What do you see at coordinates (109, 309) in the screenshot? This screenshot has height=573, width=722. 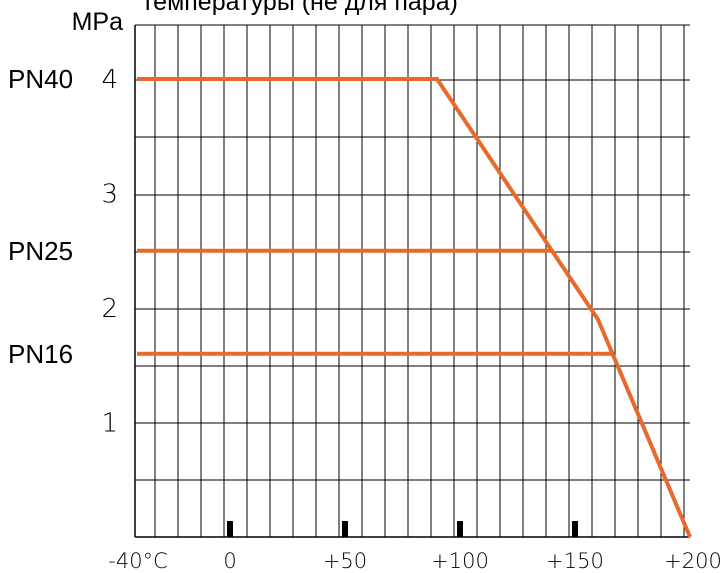 I see `y-tick-label: 2` at bounding box center [109, 309].